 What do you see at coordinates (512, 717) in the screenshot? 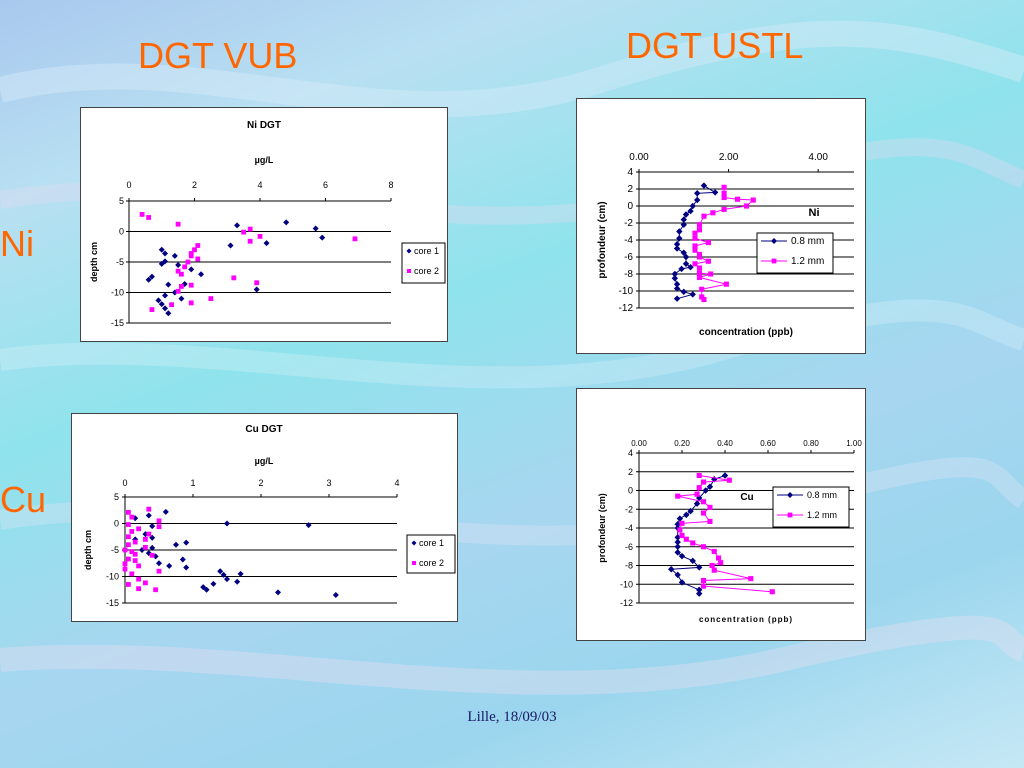
I see `footer-date: Lille, 18/09/03` at bounding box center [512, 717].